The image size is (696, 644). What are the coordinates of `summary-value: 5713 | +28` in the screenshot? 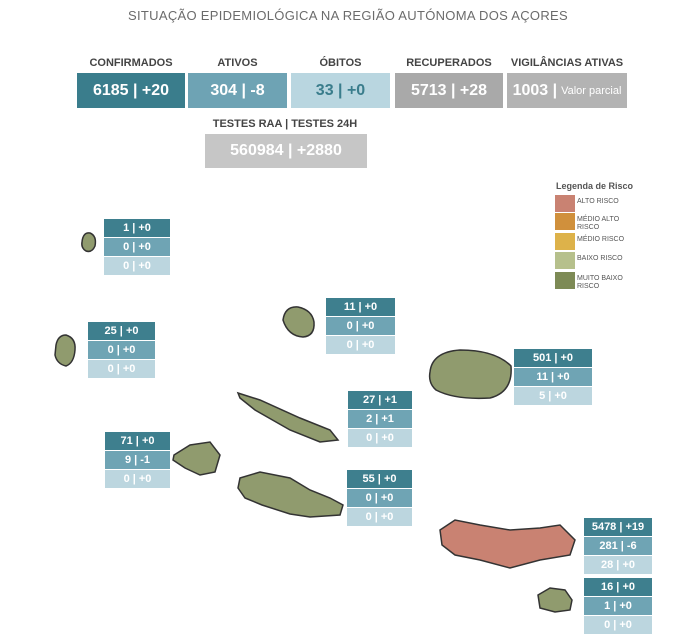 It's located at (449, 90).